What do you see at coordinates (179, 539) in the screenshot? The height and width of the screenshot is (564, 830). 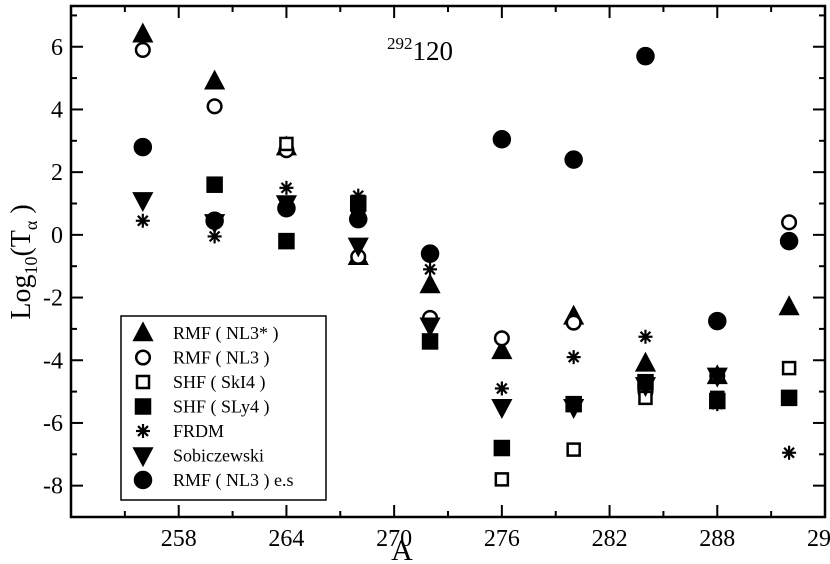 I see `x-tick-label: 258` at bounding box center [179, 539].